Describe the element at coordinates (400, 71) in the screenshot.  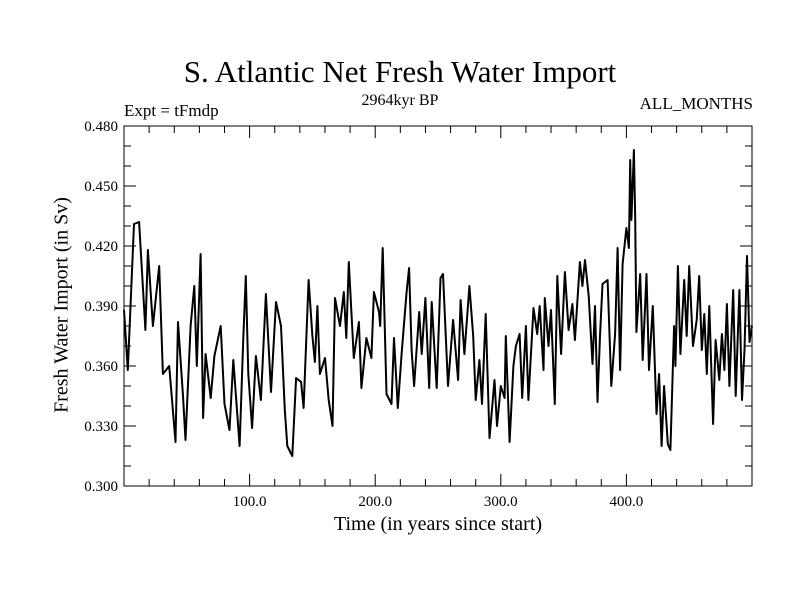
I see `chart-title: S. Atlantic Net Fresh Water Import` at that location.